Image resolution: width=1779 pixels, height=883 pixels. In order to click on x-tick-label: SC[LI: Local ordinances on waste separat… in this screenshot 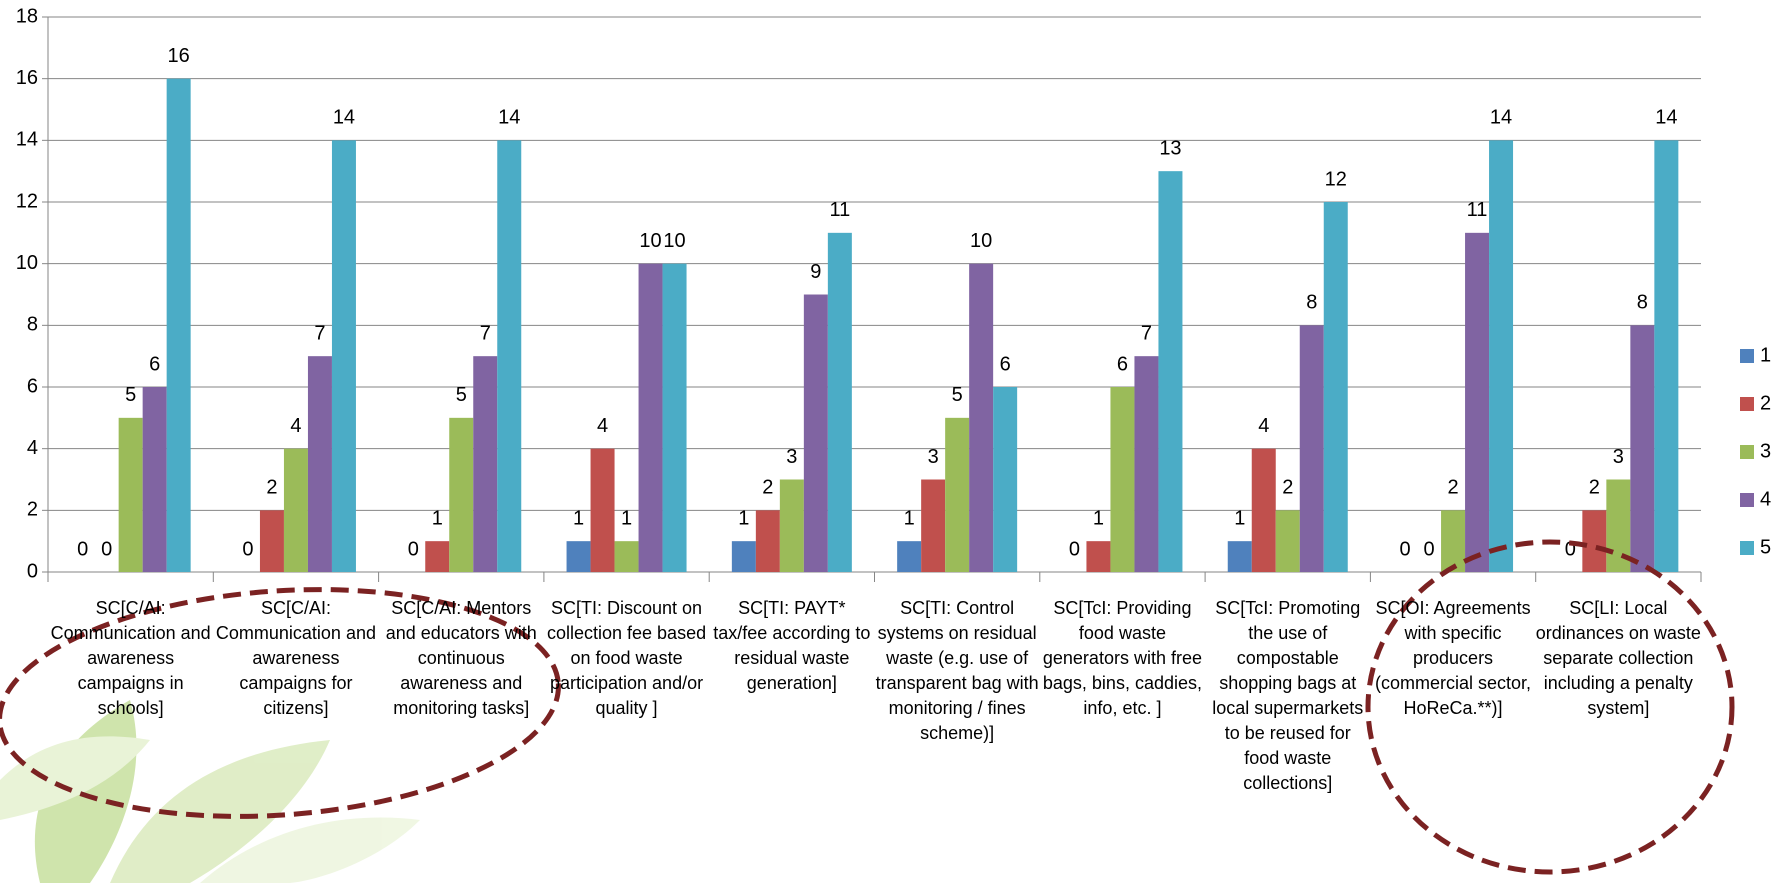, I will do `click(1618, 658)`.